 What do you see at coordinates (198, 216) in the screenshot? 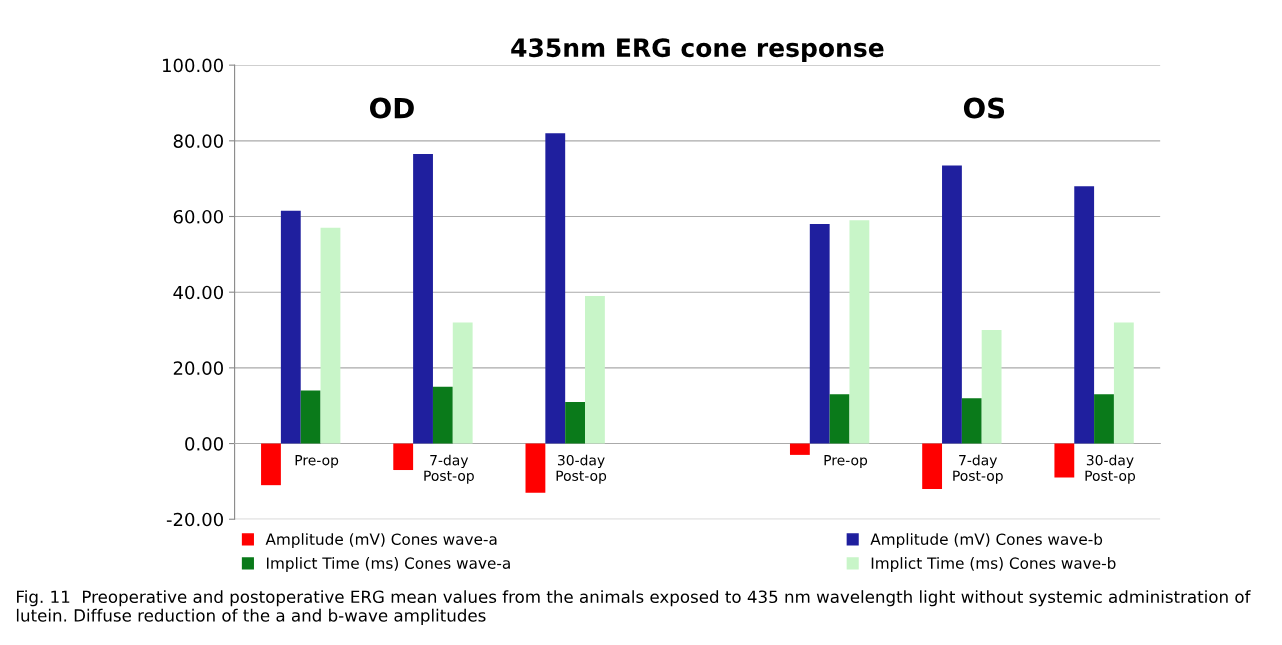
I see `y-tick-label: 60.00` at bounding box center [198, 216].